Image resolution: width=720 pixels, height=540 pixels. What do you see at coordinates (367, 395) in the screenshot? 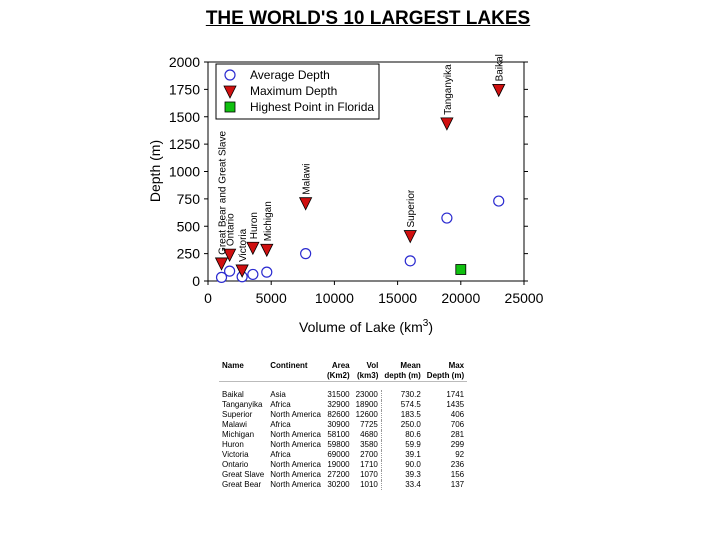
I see `table-cell: 23000` at bounding box center [367, 395].